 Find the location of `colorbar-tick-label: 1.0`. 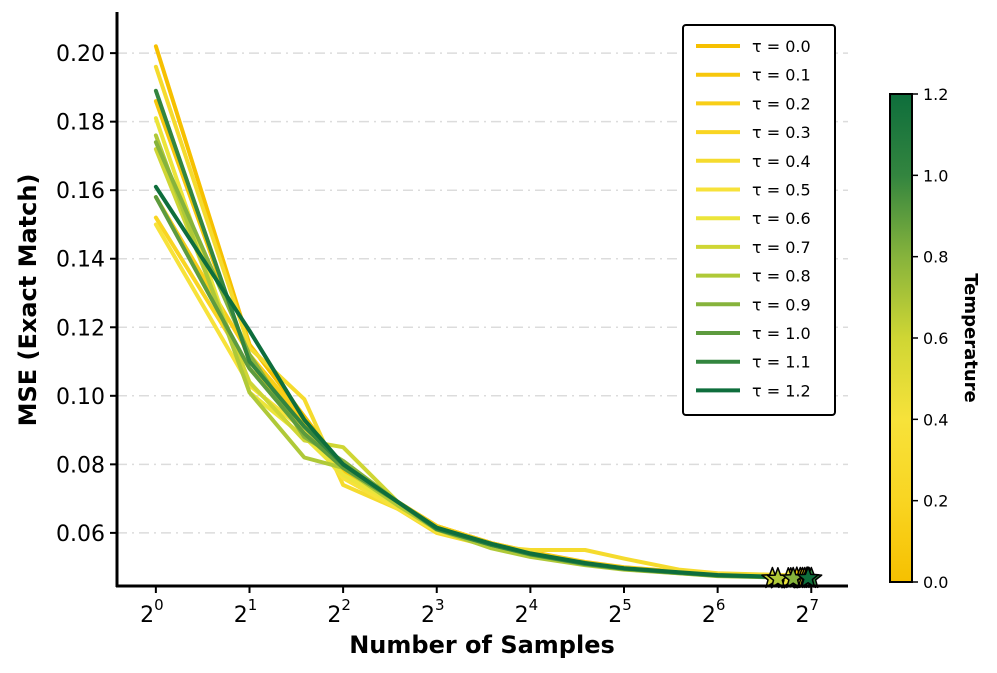

colorbar-tick-label: 1.0 is located at coordinates (935, 175).